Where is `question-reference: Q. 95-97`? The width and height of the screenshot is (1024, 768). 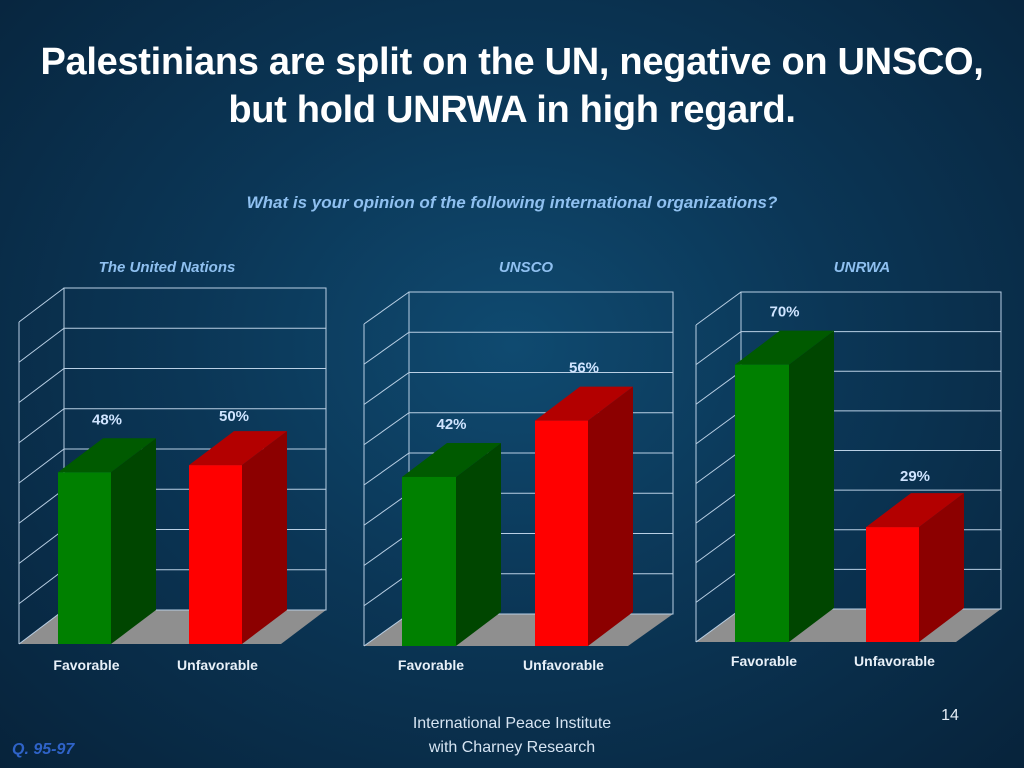 question-reference: Q. 95-97 is located at coordinates (43, 749).